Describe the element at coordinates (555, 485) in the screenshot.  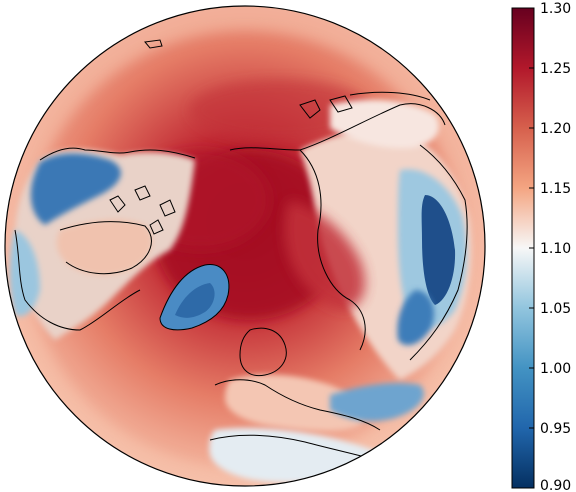
I see `colorbar-tick-label: 0.90` at that location.